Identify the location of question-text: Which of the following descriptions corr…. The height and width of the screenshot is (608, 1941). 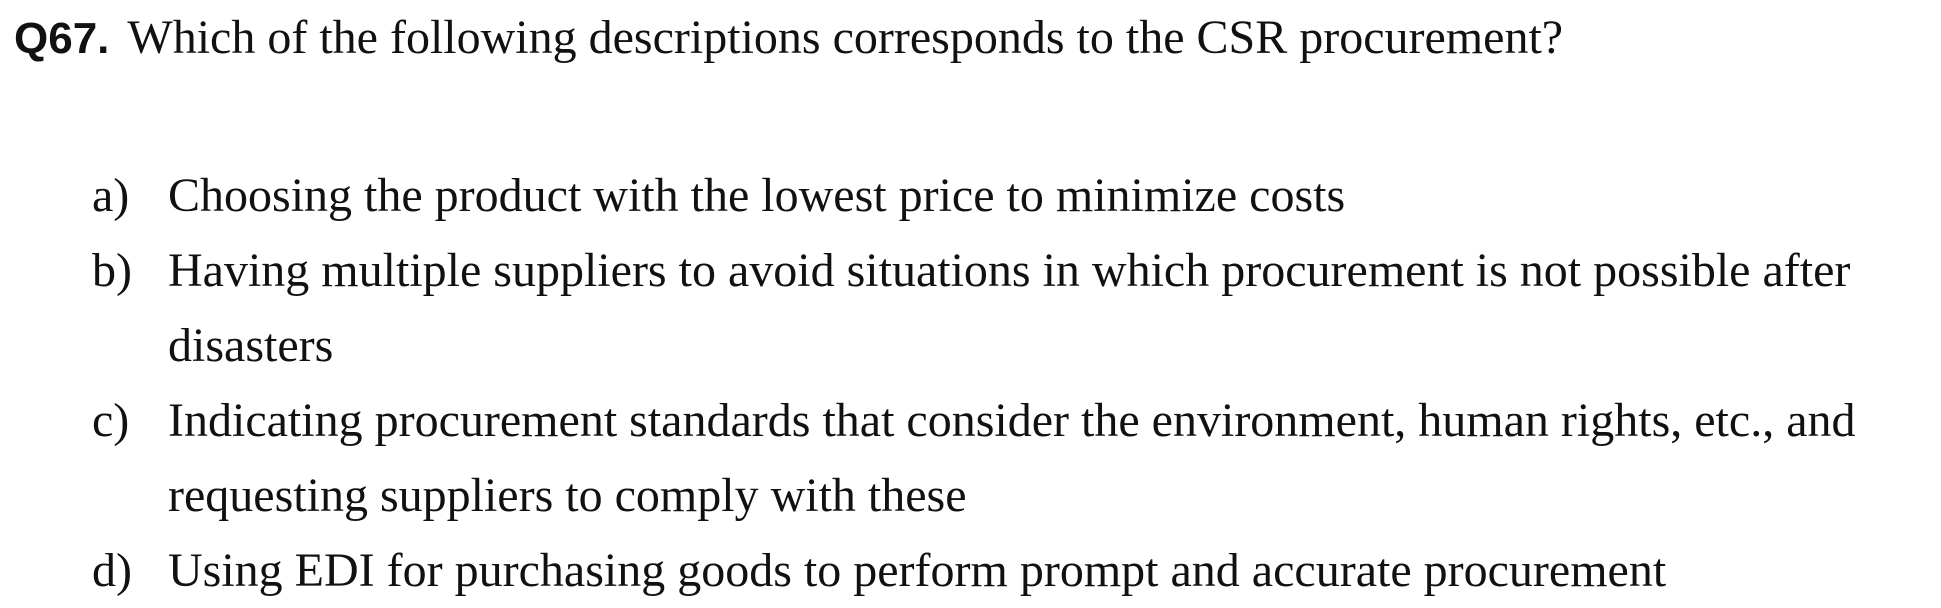
(845, 37).